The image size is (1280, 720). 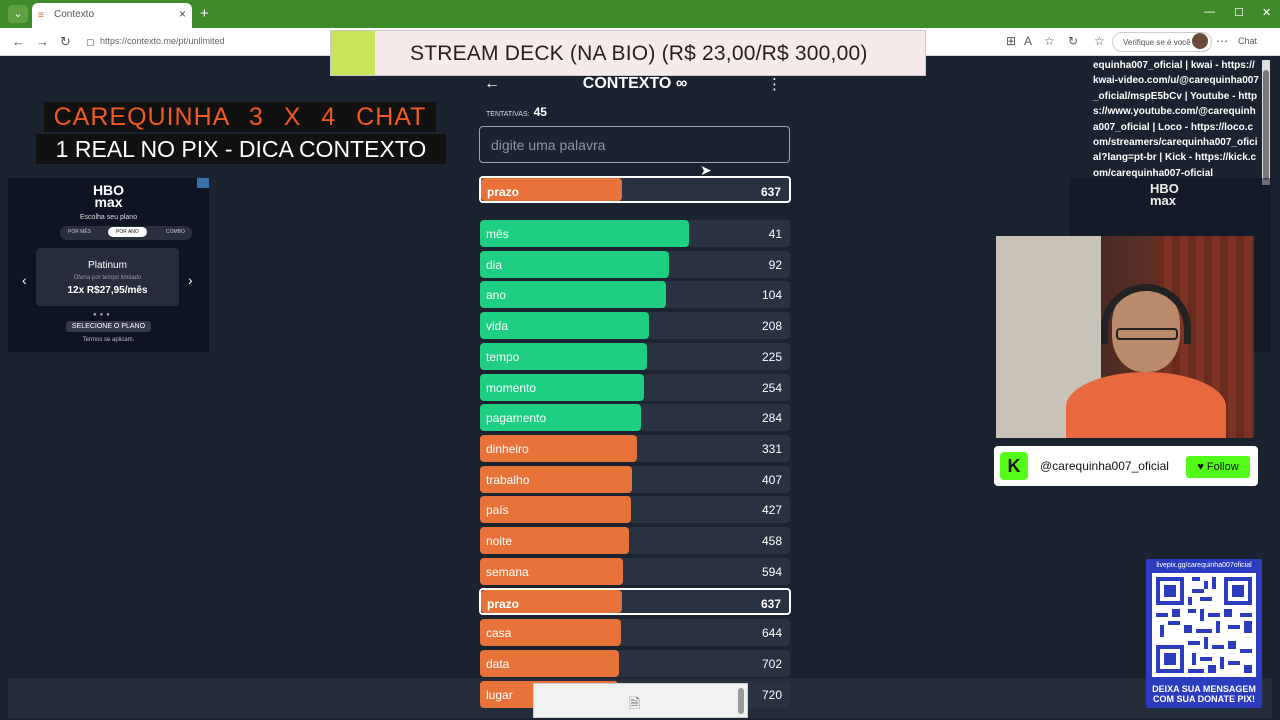 What do you see at coordinates (492, 83) in the screenshot?
I see `back-arrow-icon: ←` at bounding box center [492, 83].